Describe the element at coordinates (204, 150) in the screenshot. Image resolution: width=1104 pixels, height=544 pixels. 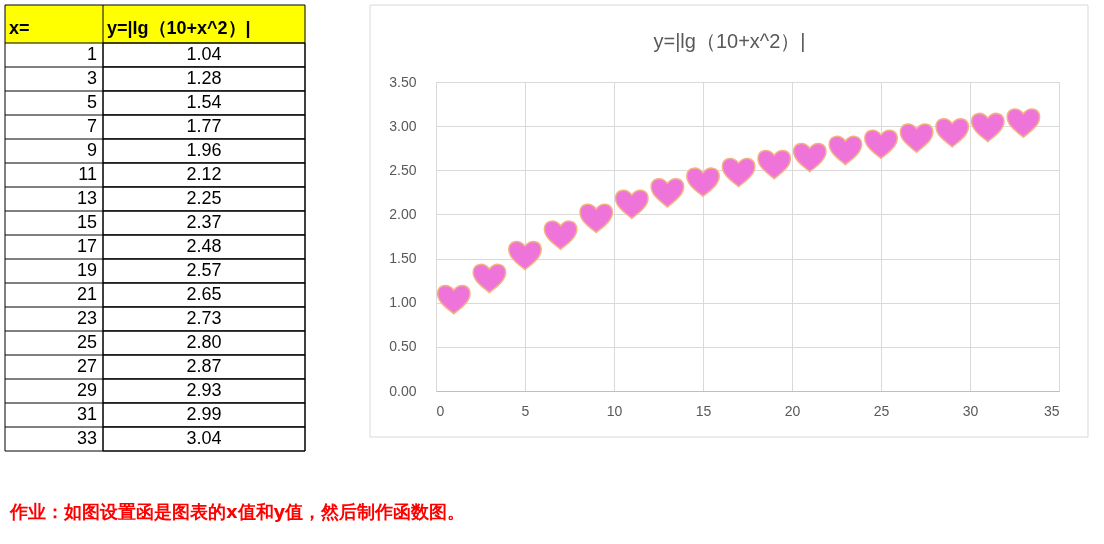
I see `data-label: 1.96` at that location.